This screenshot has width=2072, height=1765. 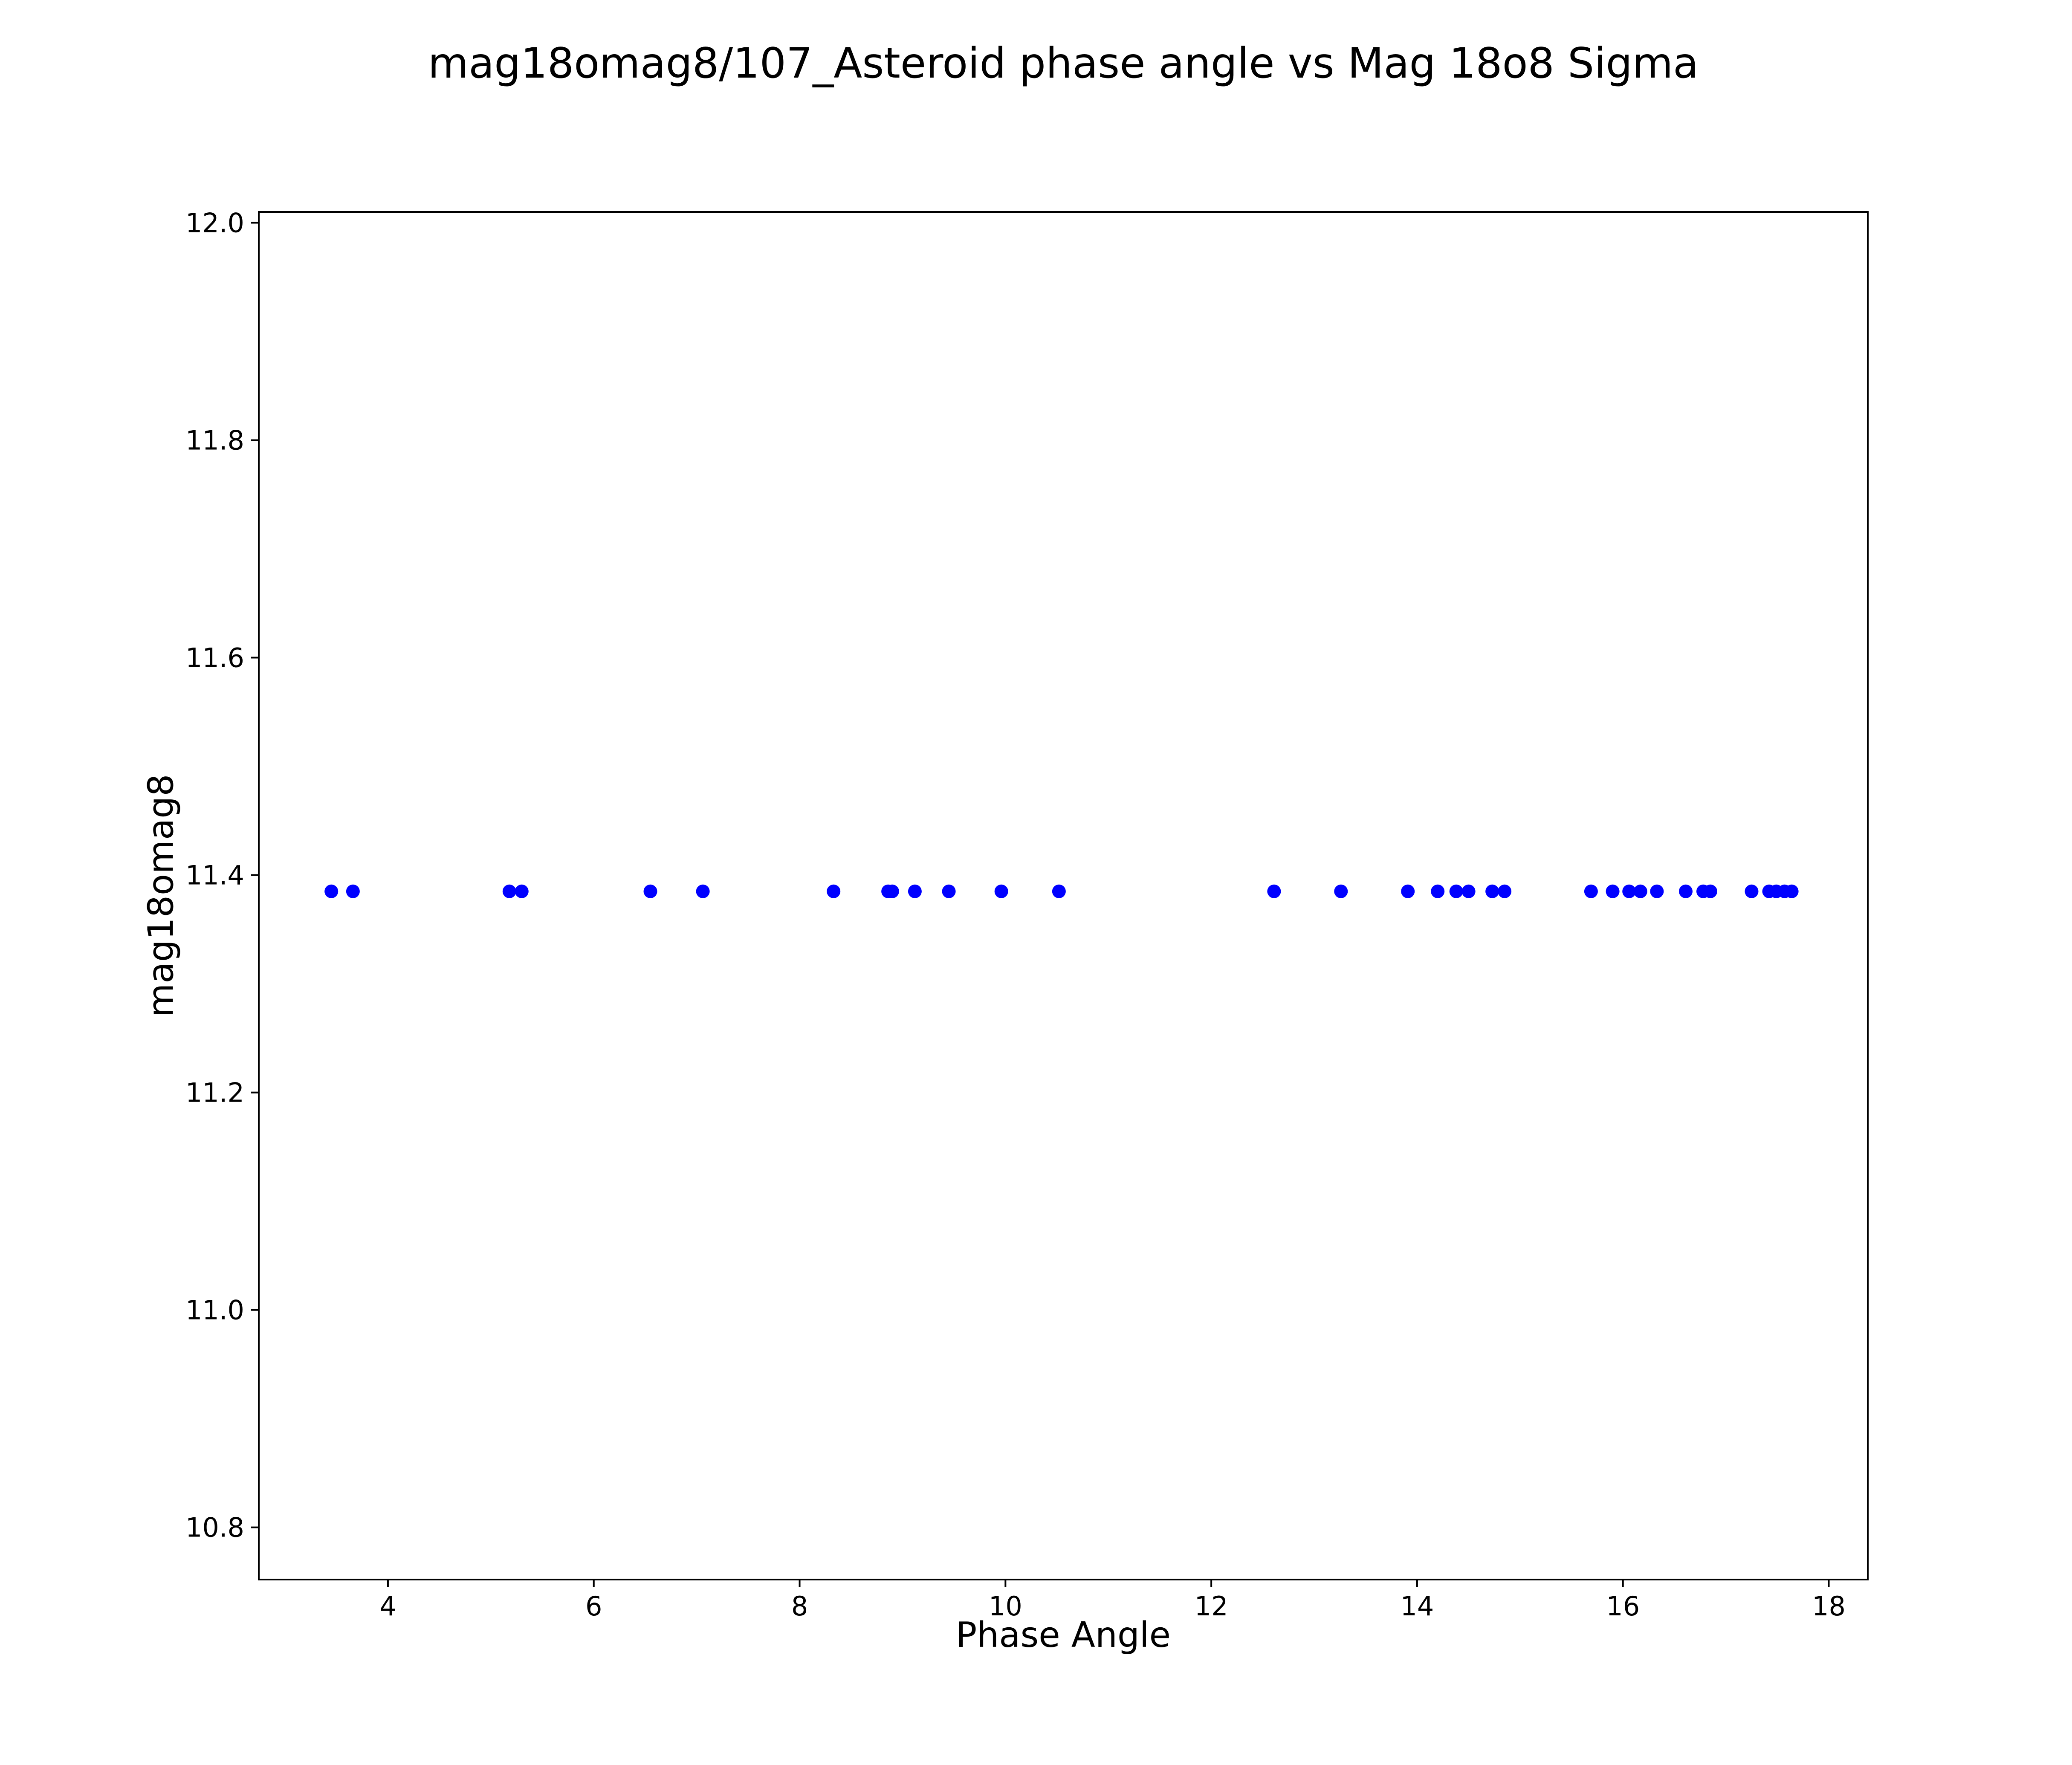 What do you see at coordinates (1829, 1606) in the screenshot?
I see `x-tick-label: 18` at bounding box center [1829, 1606].